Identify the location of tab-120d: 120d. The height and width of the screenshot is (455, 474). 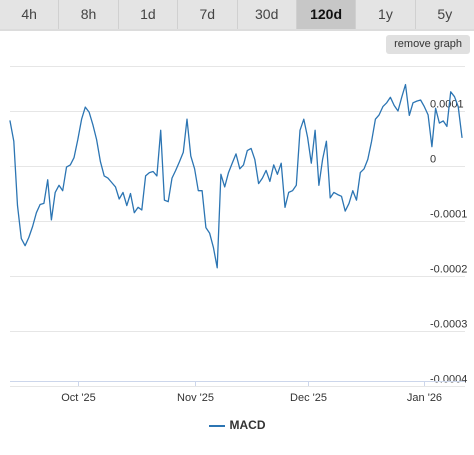
(326, 14).